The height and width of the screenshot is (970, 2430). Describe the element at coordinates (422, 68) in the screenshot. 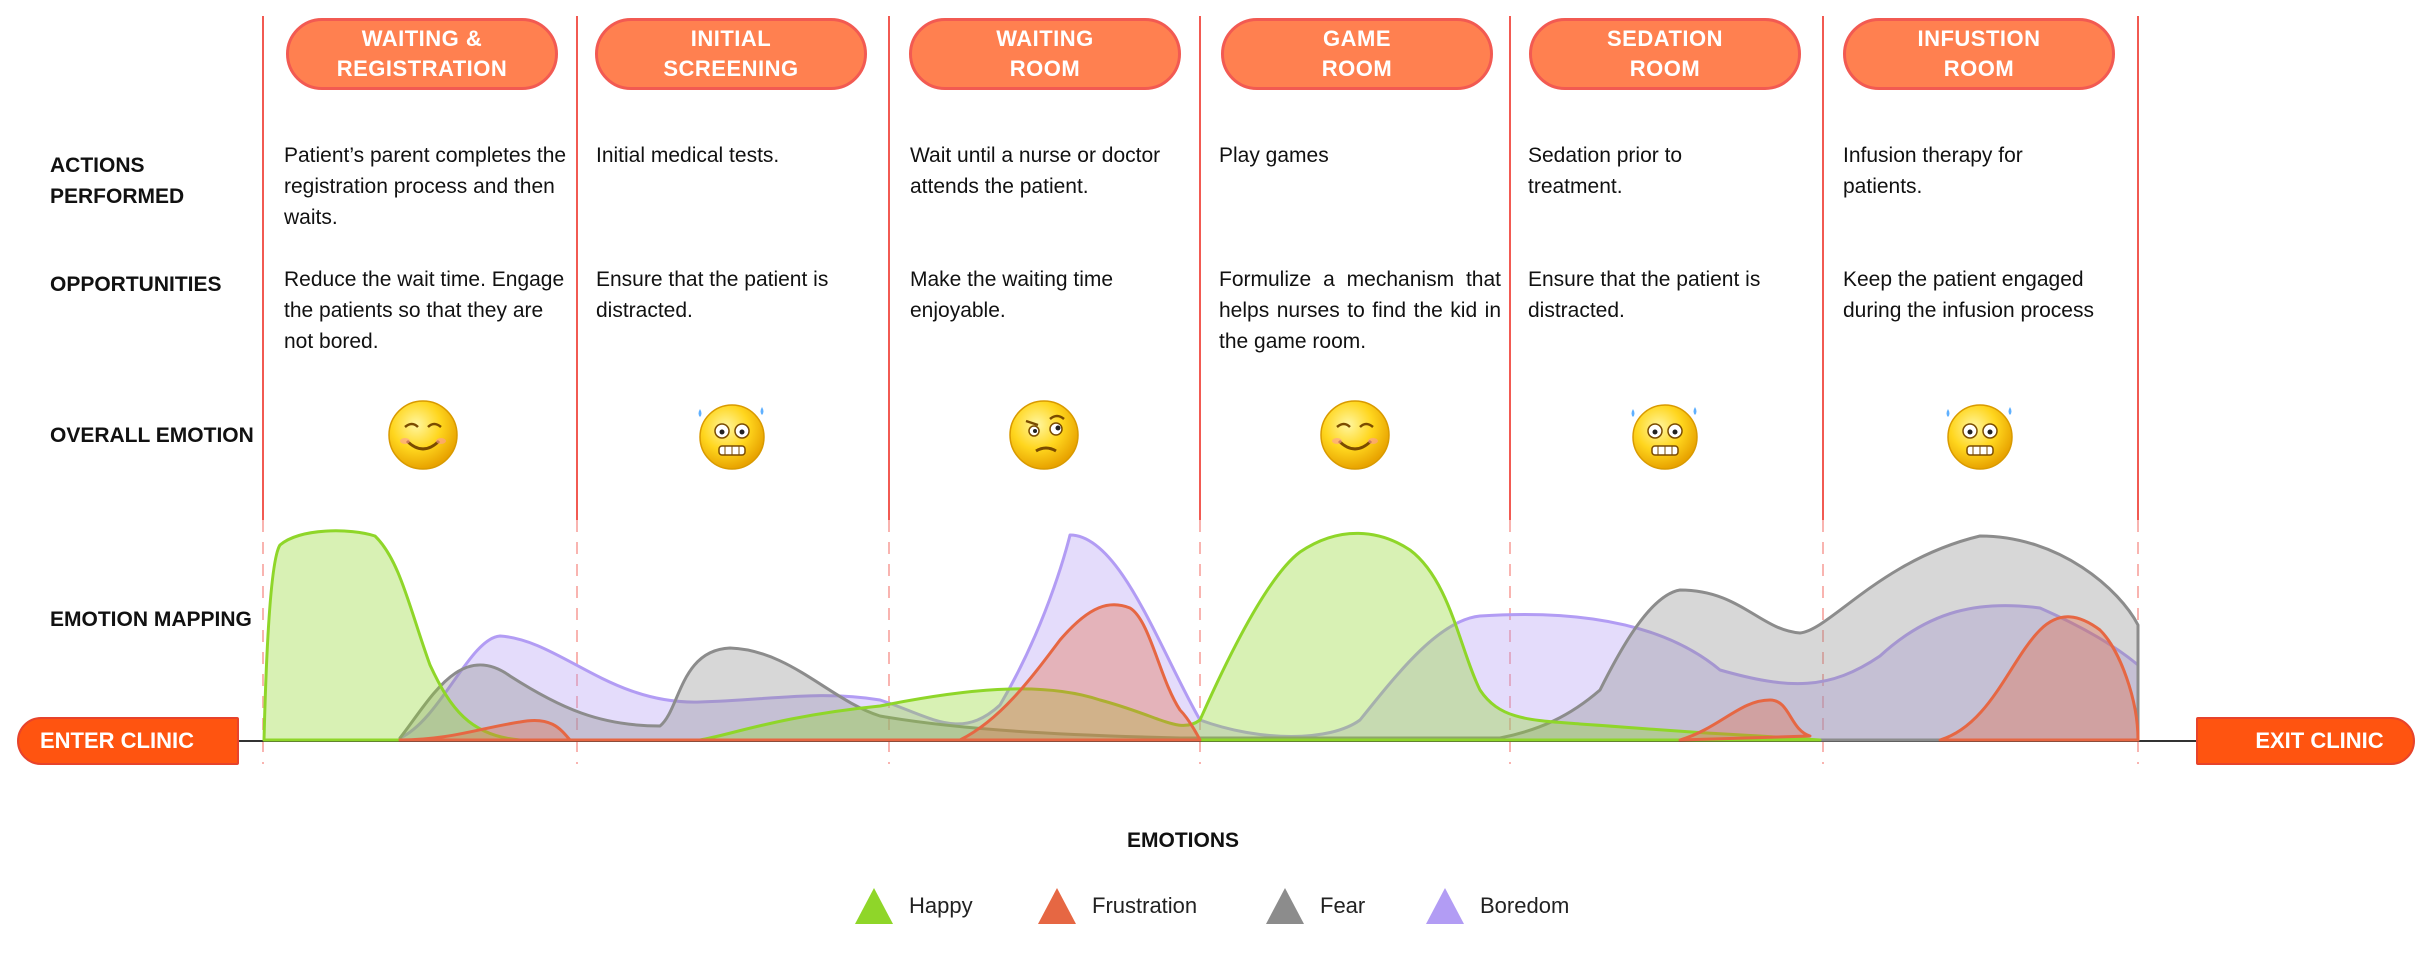

I see `stage-title-line2: REGISTRATION` at that location.